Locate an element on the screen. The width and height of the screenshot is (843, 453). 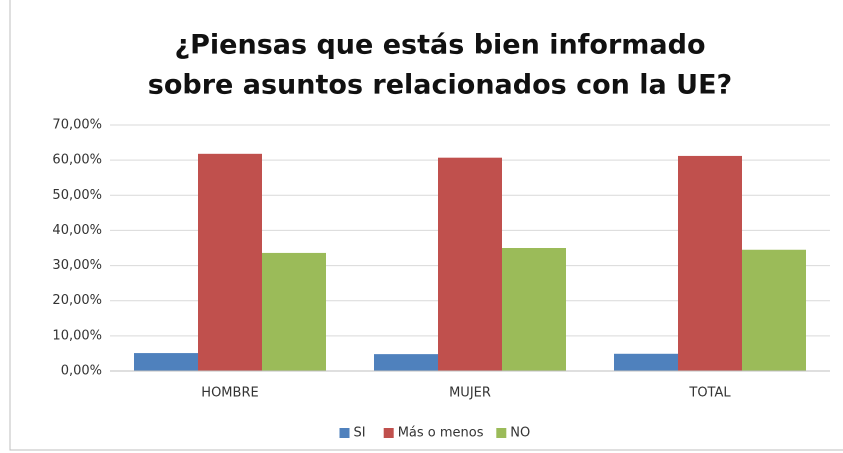
y-tick-label: 50,00% is located at coordinates (77, 195).